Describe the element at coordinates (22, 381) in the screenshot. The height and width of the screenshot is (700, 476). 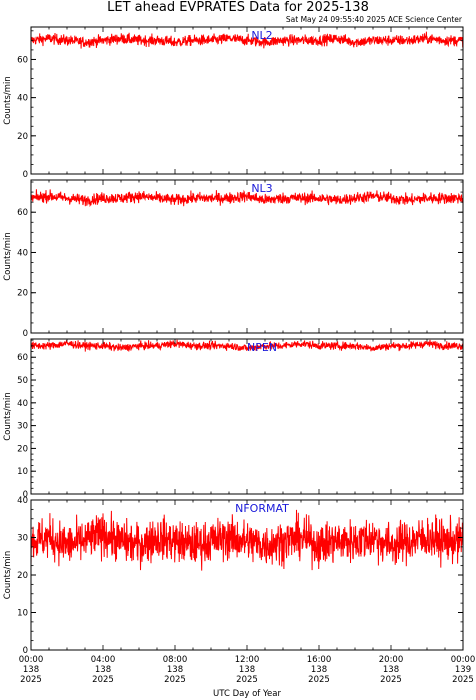
I see `y-tick-label: 50` at that location.